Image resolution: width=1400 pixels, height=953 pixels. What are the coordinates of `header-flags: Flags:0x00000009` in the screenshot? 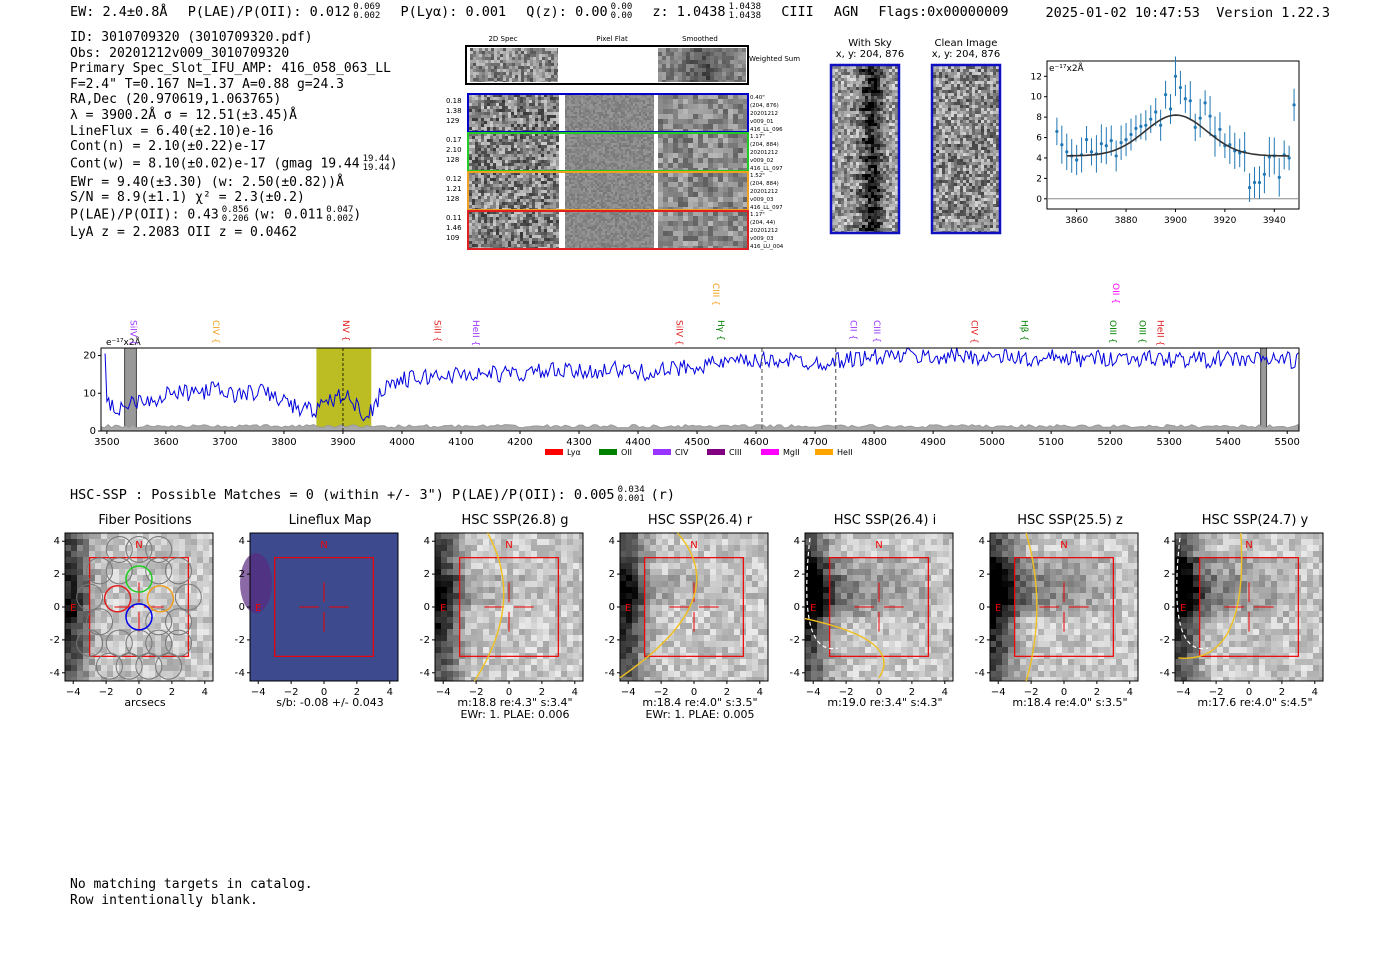 It's located at (943, 12).